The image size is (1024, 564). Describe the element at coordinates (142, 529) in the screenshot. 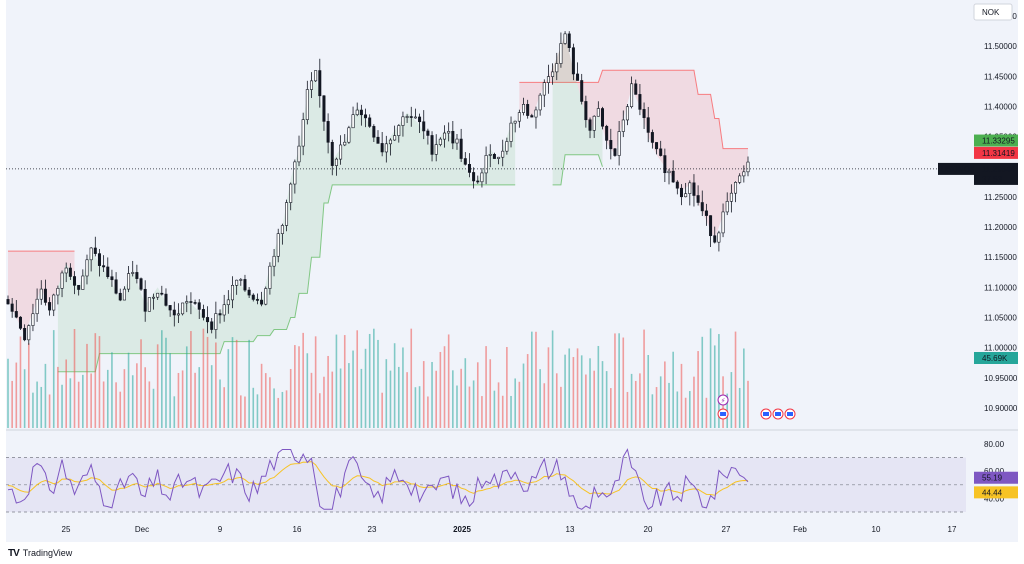

I see `date-tick-label: Dec` at that location.